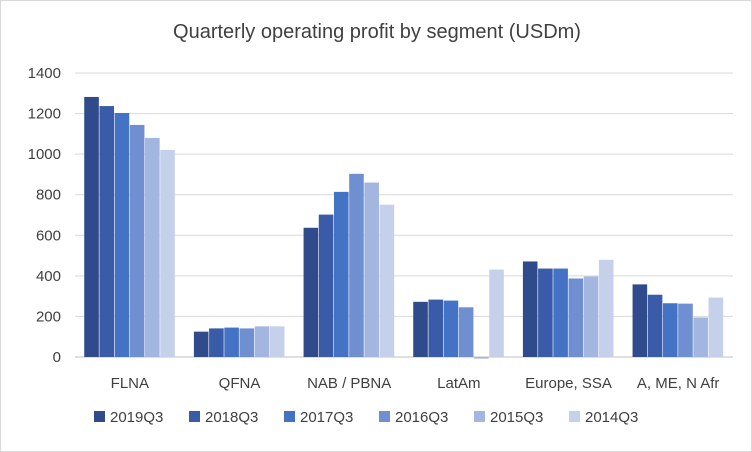 Image resolution: width=752 pixels, height=452 pixels. What do you see at coordinates (516, 417) in the screenshot?
I see `legend-label: 2015Q3` at bounding box center [516, 417].